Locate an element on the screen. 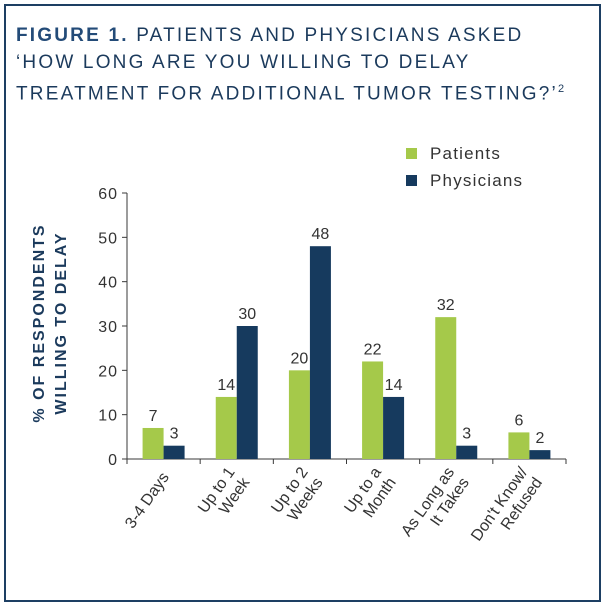  legend-label-patients: Patients is located at coordinates (465, 153).